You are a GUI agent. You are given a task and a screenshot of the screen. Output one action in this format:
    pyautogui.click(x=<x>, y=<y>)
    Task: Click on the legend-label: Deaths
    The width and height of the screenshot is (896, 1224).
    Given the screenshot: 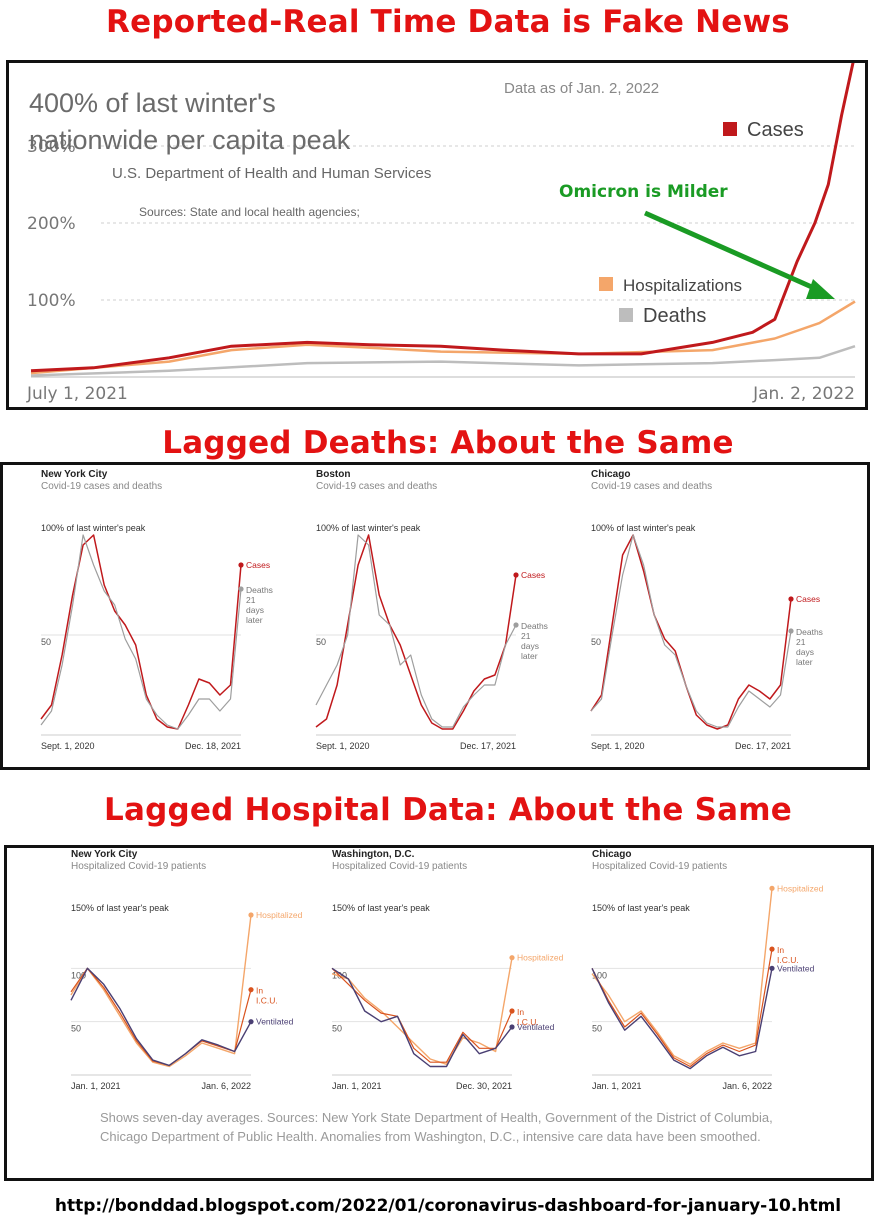 What is the action you would take?
    pyautogui.click(x=674, y=316)
    